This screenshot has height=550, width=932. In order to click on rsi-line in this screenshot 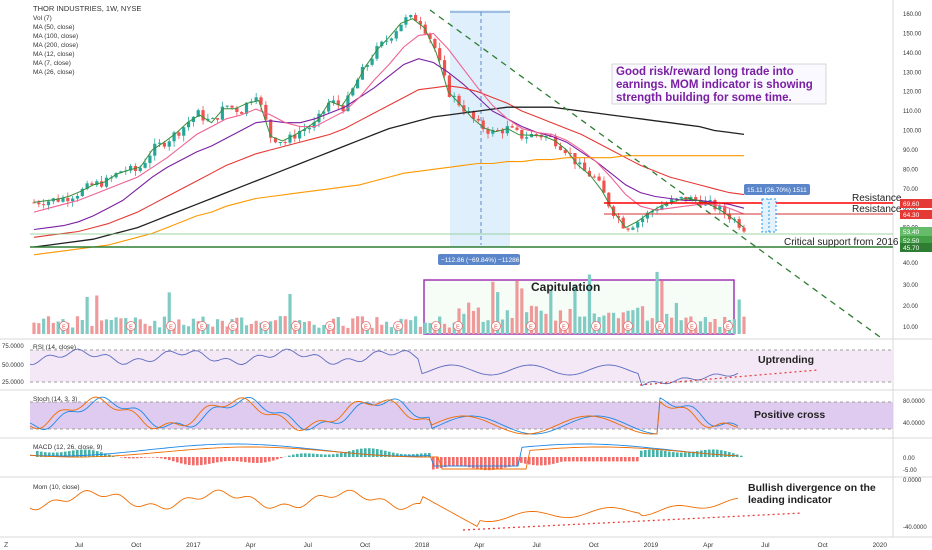, I will do `click(384, 367)`.